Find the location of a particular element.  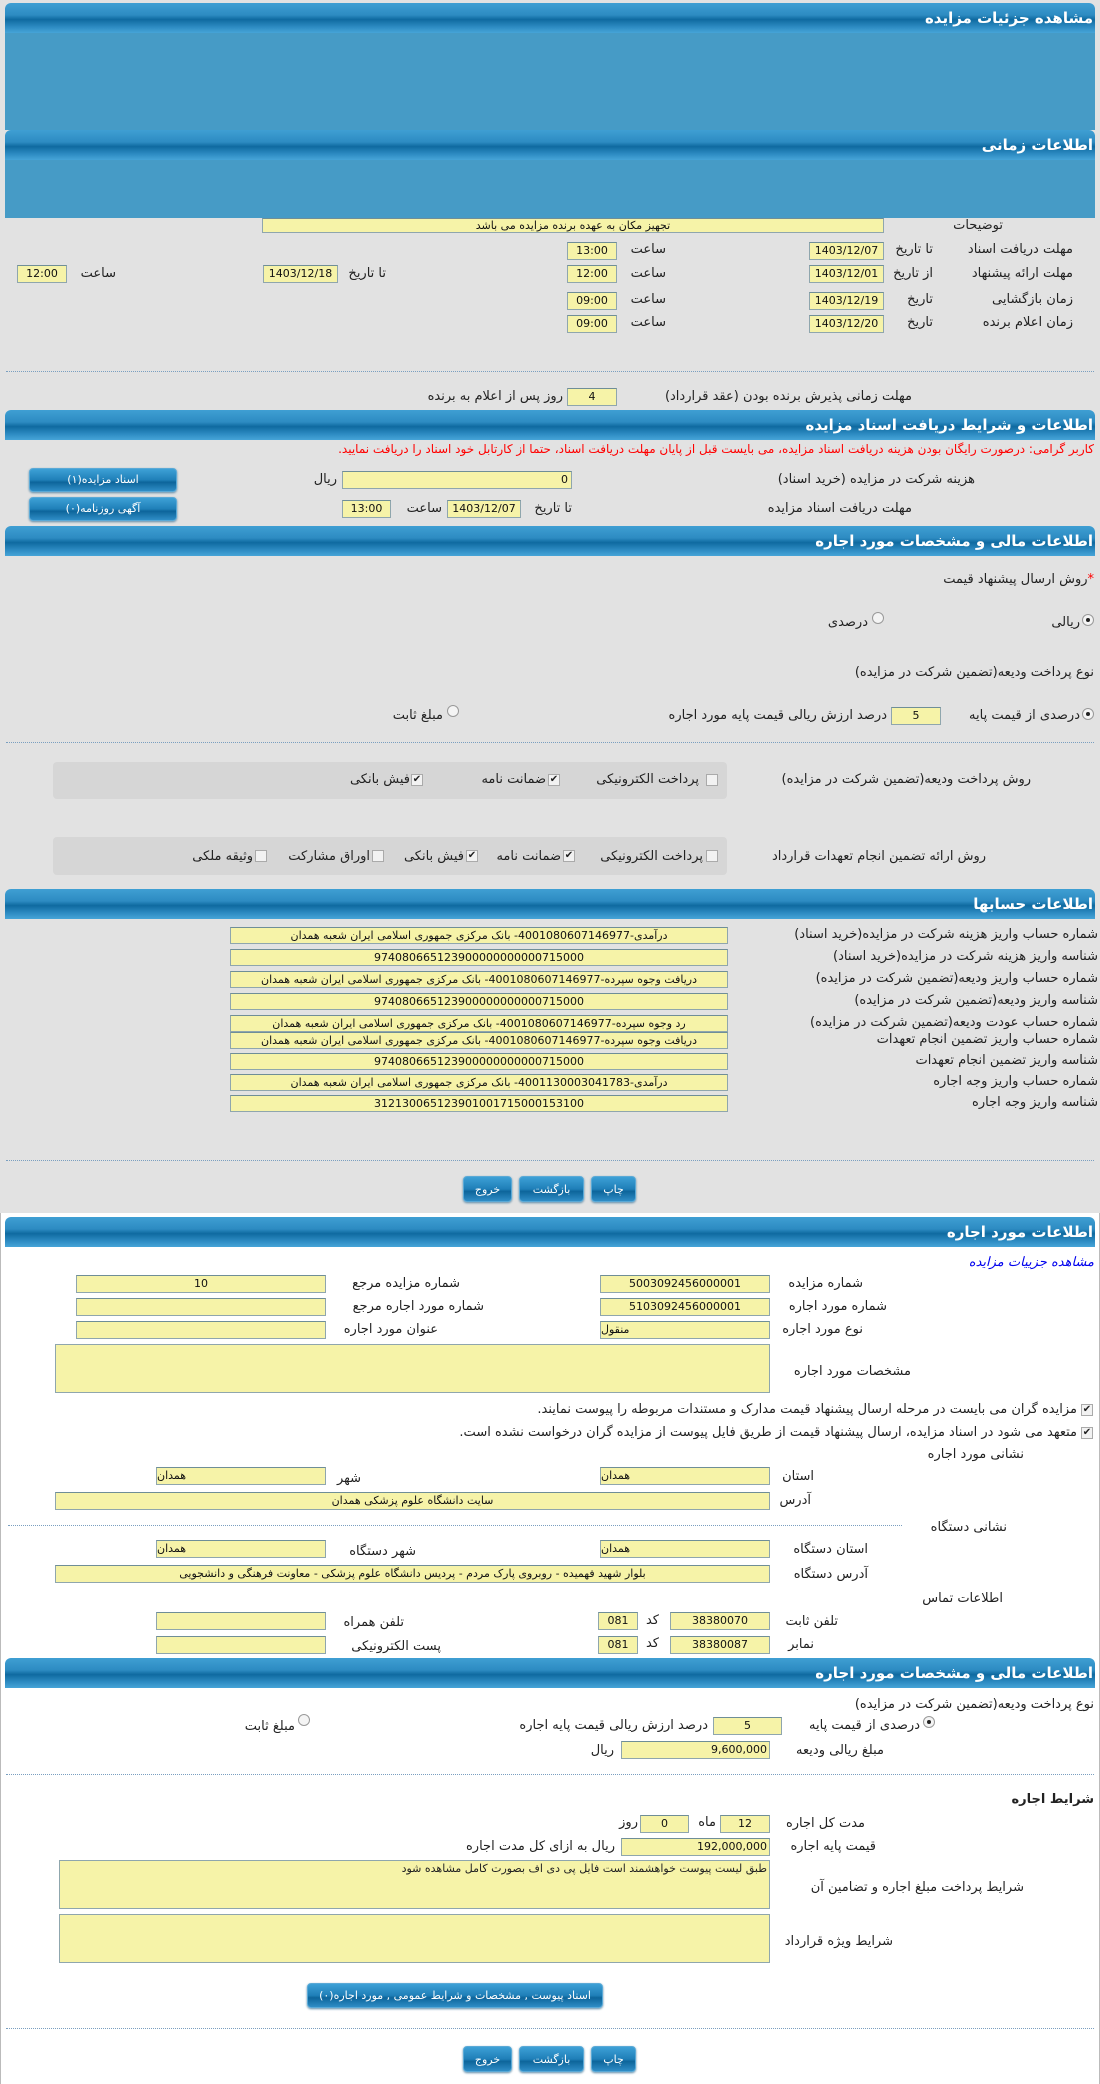

mobile-field is located at coordinates (241, 1621).